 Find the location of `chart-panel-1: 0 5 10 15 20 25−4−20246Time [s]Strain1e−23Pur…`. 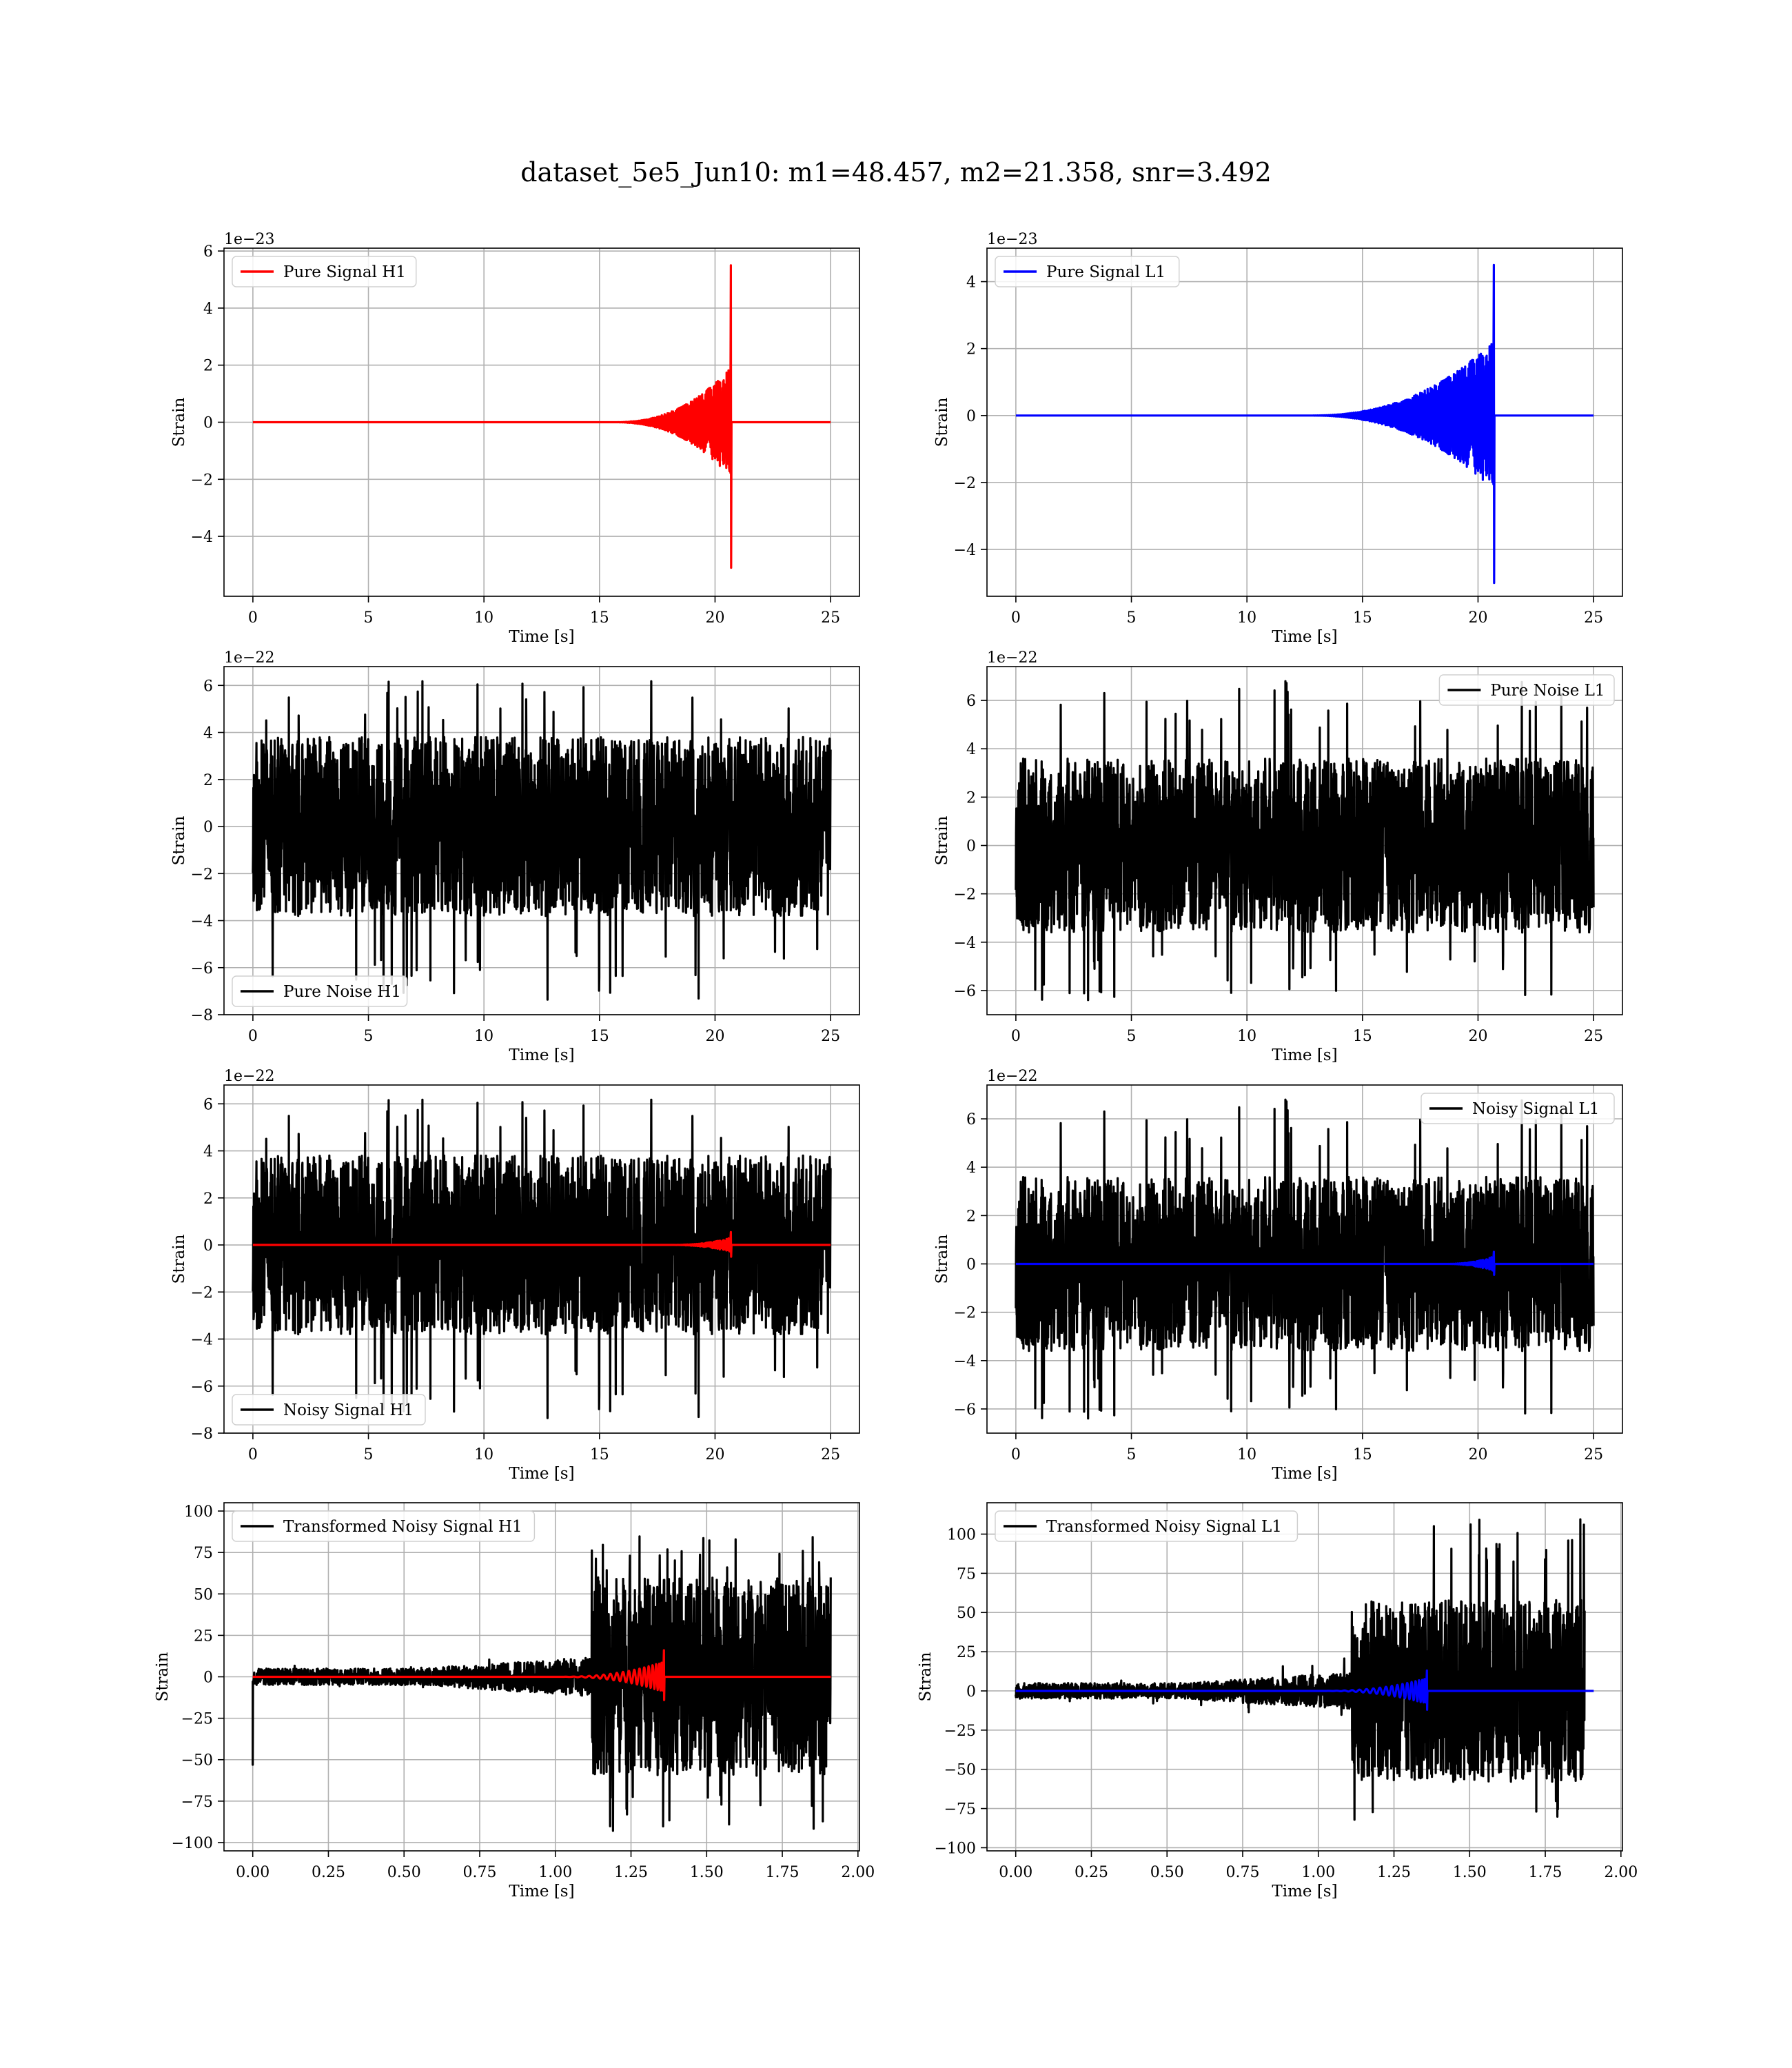

chart-panel-1: 0 5 10 15 20 25−4−20246Time [s]Strain1e−23Pur… is located at coordinates (514, 438).